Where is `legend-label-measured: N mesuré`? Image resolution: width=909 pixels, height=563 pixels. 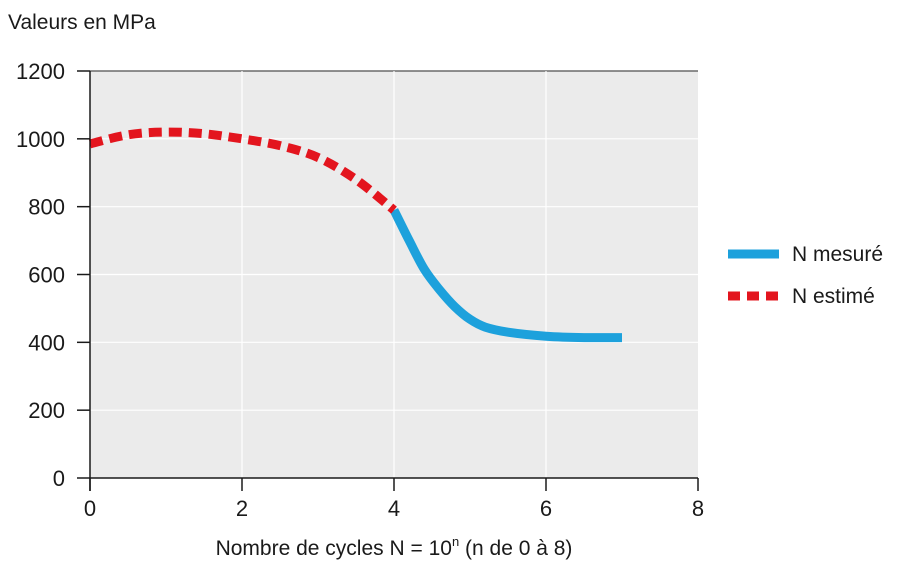 legend-label-measured: N mesuré is located at coordinates (837, 254).